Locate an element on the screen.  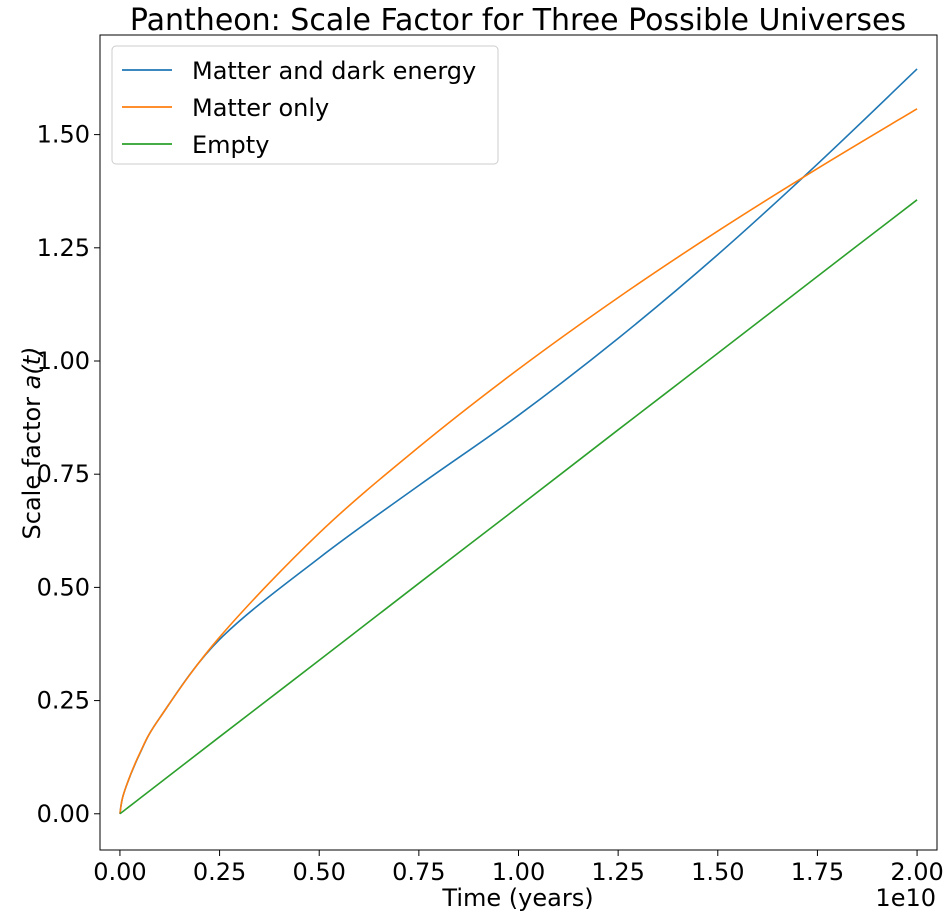
x-tick-label: 1.75 is located at coordinates (817, 872).